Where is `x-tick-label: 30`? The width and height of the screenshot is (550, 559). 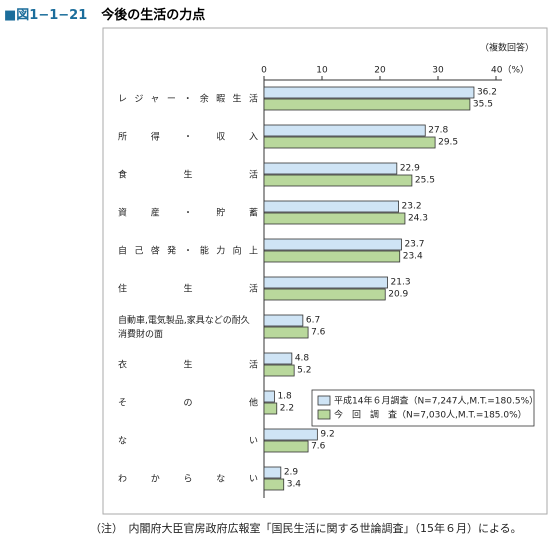
x-tick-label: 30 is located at coordinates (438, 71).